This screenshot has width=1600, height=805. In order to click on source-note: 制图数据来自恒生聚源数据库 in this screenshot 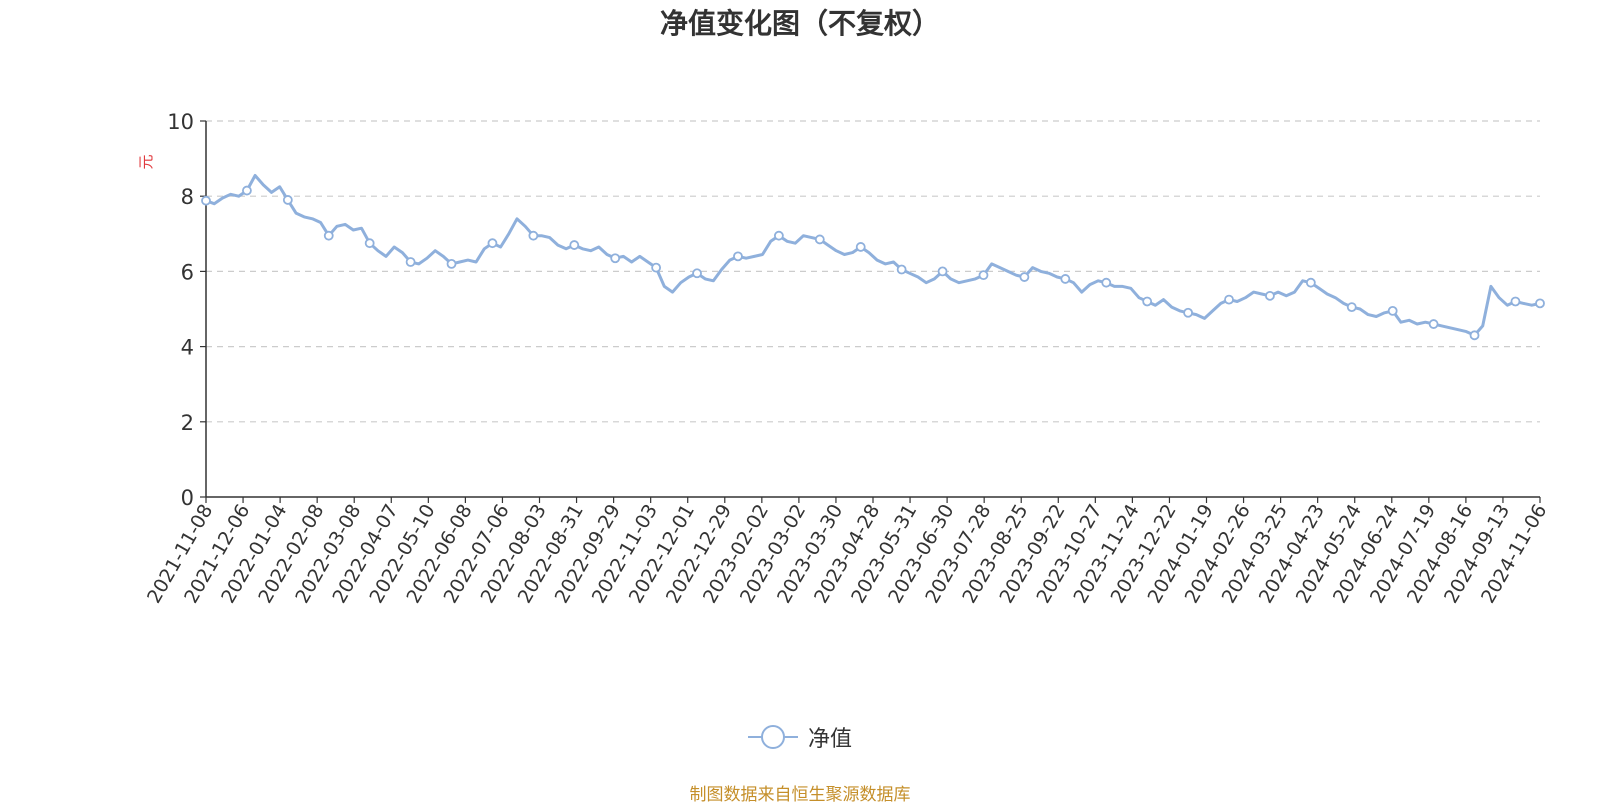, I will do `click(800, 795)`.